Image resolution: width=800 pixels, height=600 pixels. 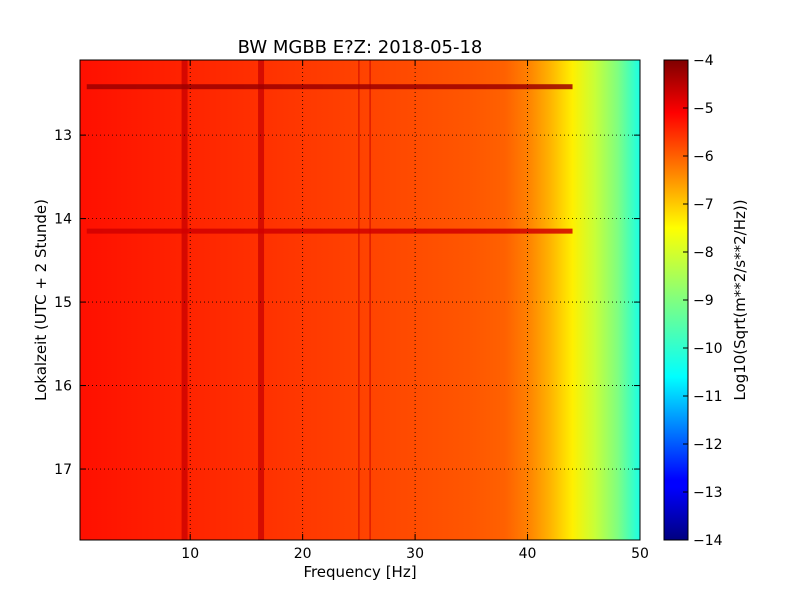 I want to click on x-tick-label: 50, so click(x=640, y=554).